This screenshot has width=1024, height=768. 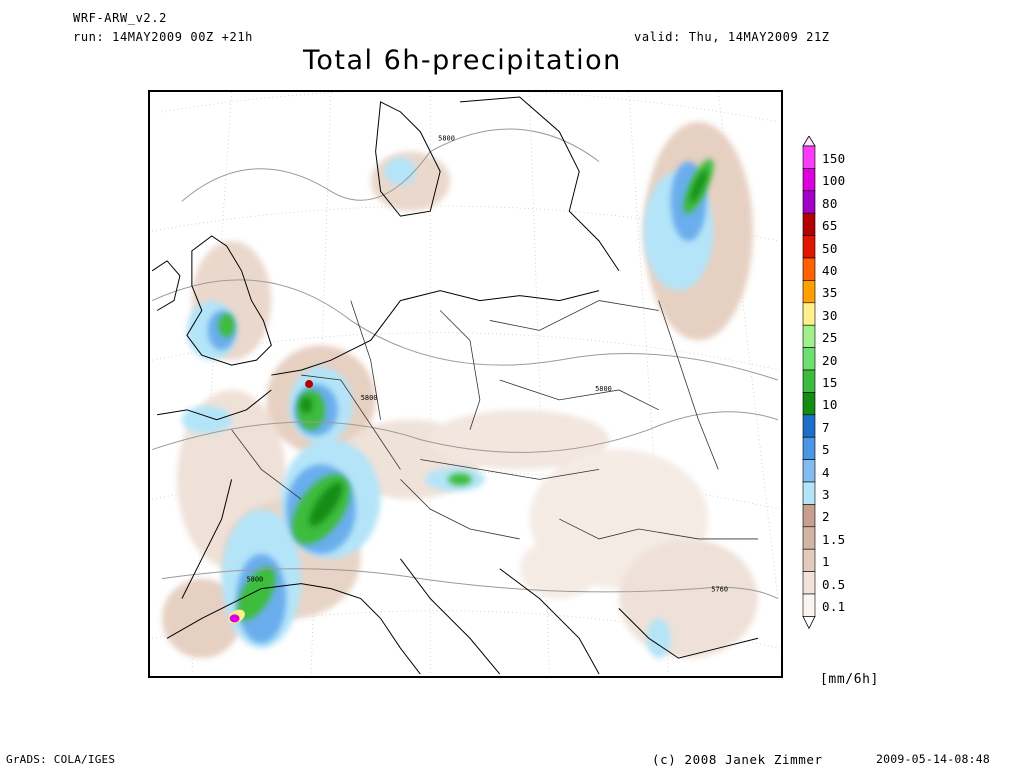 What do you see at coordinates (826, 427) in the screenshot?
I see `colorbar-tick-label: 7` at bounding box center [826, 427].